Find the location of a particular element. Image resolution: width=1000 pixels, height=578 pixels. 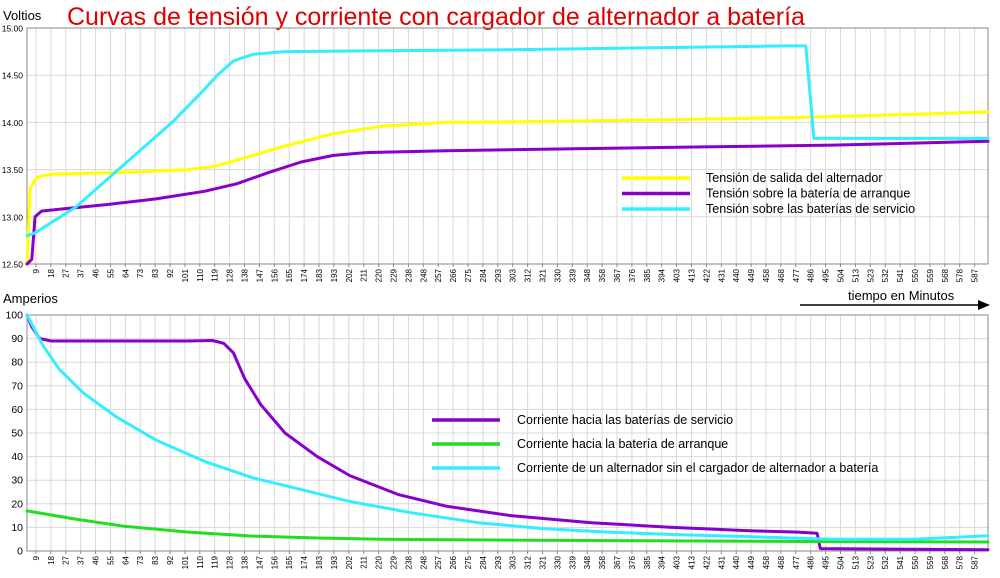

current-x-tick-label: 376 is located at coordinates (632, 562).